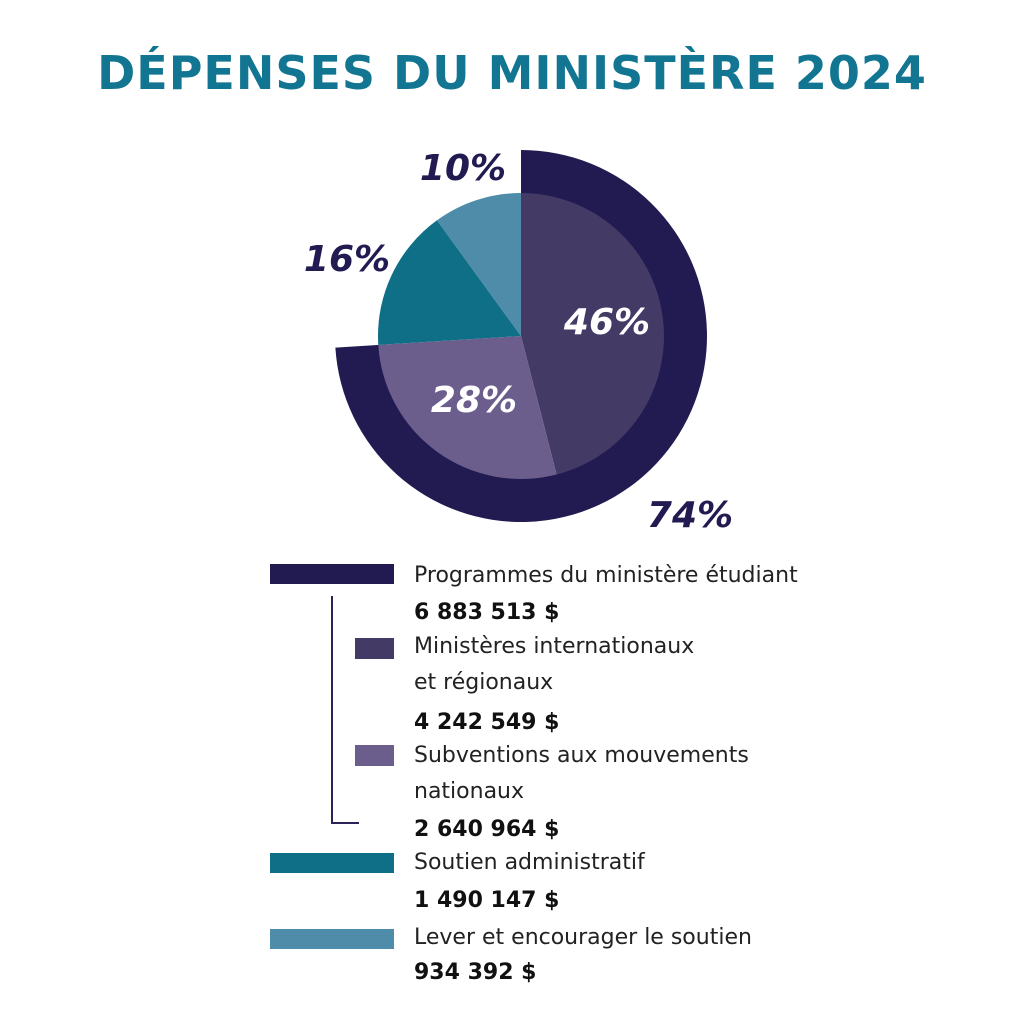 The height and width of the screenshot is (1024, 1024). I want to click on slice-label-46: 46%, so click(606, 322).